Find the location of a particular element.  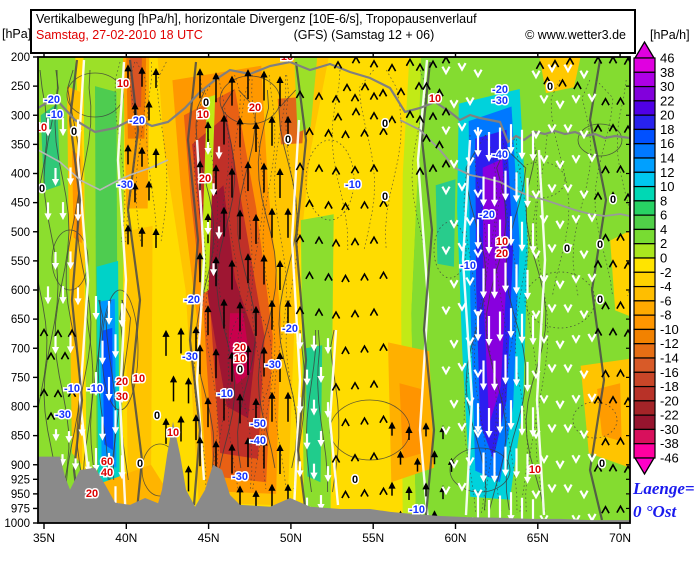

svg-text: 14 is located at coordinates (667, 158).